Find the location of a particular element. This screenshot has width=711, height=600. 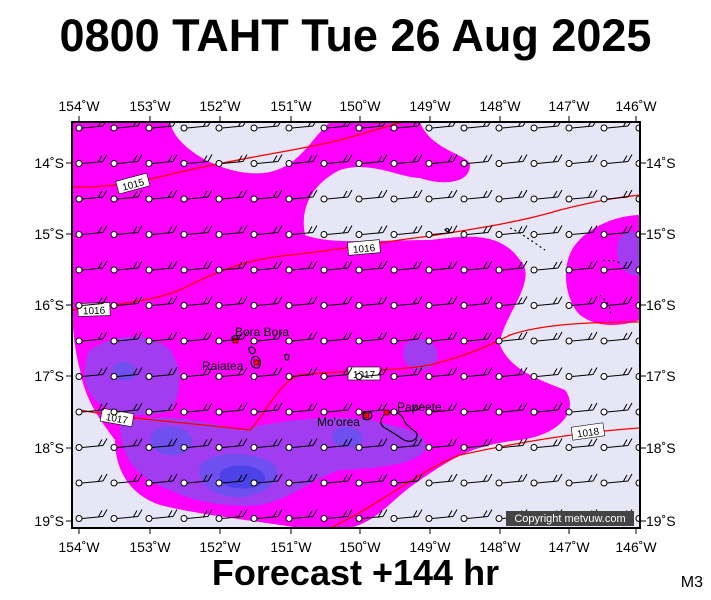

isobar-label-1016-west: 1016 is located at coordinates (94, 310).